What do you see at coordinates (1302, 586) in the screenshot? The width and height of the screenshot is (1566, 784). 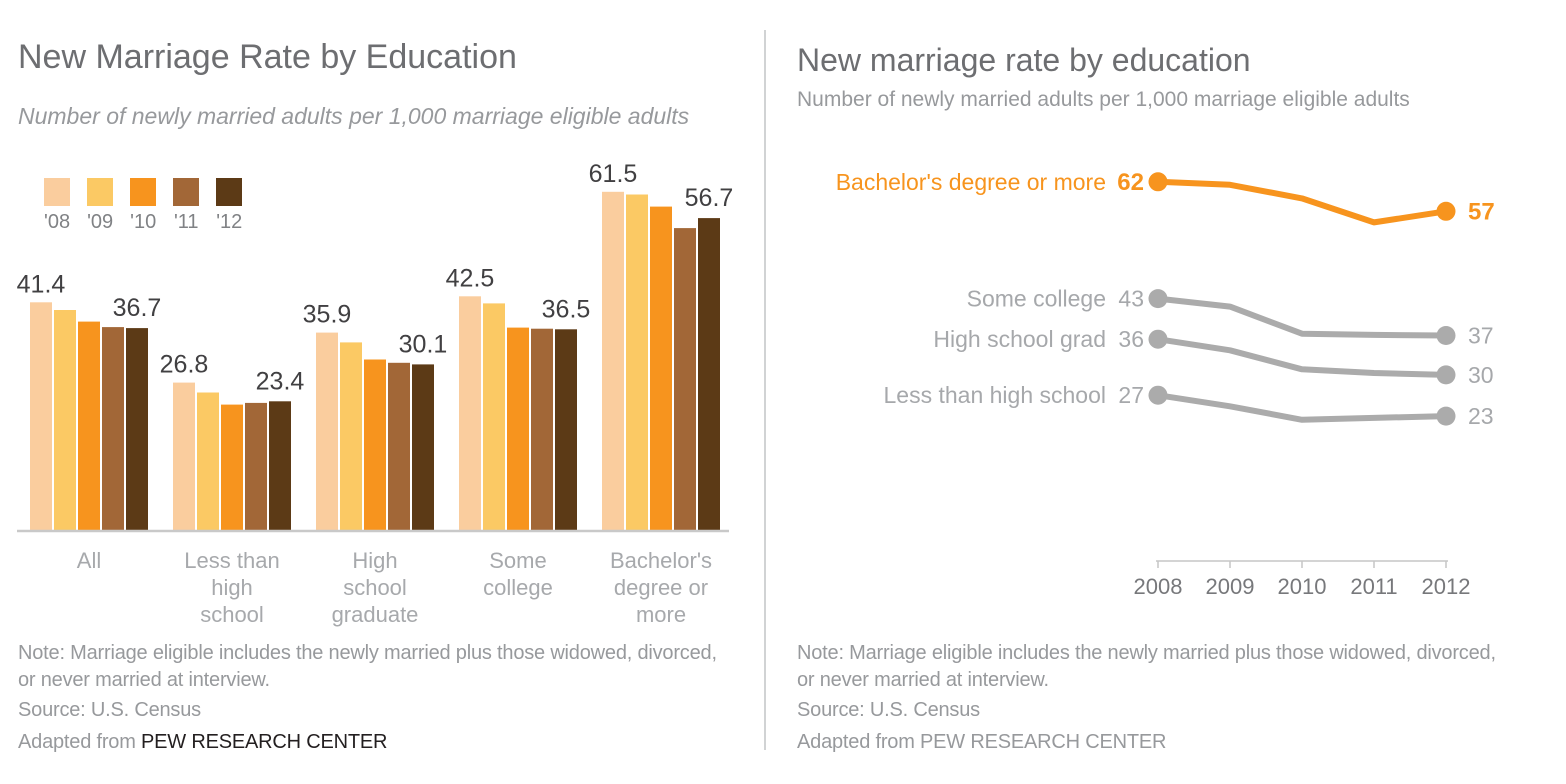 I see `axis-year-label-2010: 2010` at bounding box center [1302, 586].